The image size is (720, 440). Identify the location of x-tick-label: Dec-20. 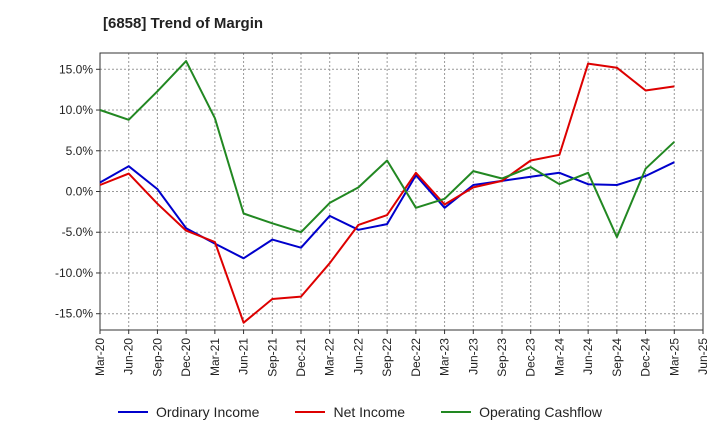
(186, 357).